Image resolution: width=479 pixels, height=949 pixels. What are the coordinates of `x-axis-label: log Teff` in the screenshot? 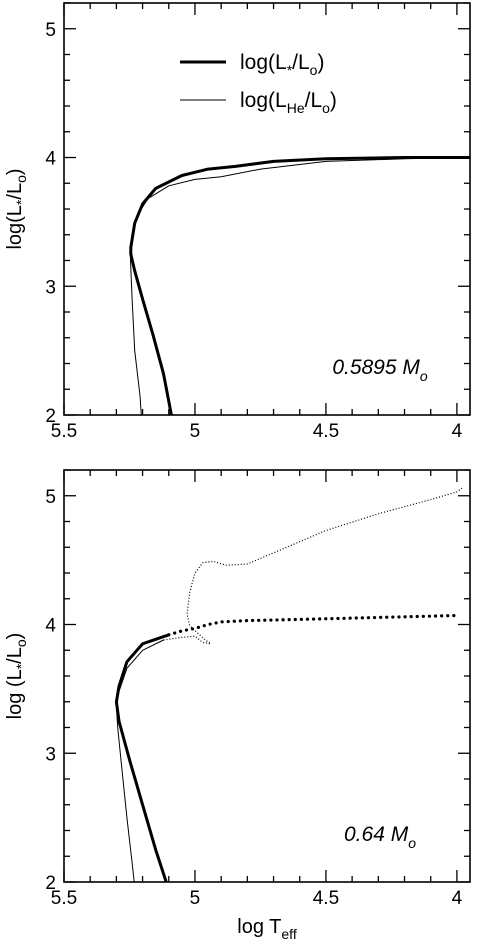 It's located at (267, 929).